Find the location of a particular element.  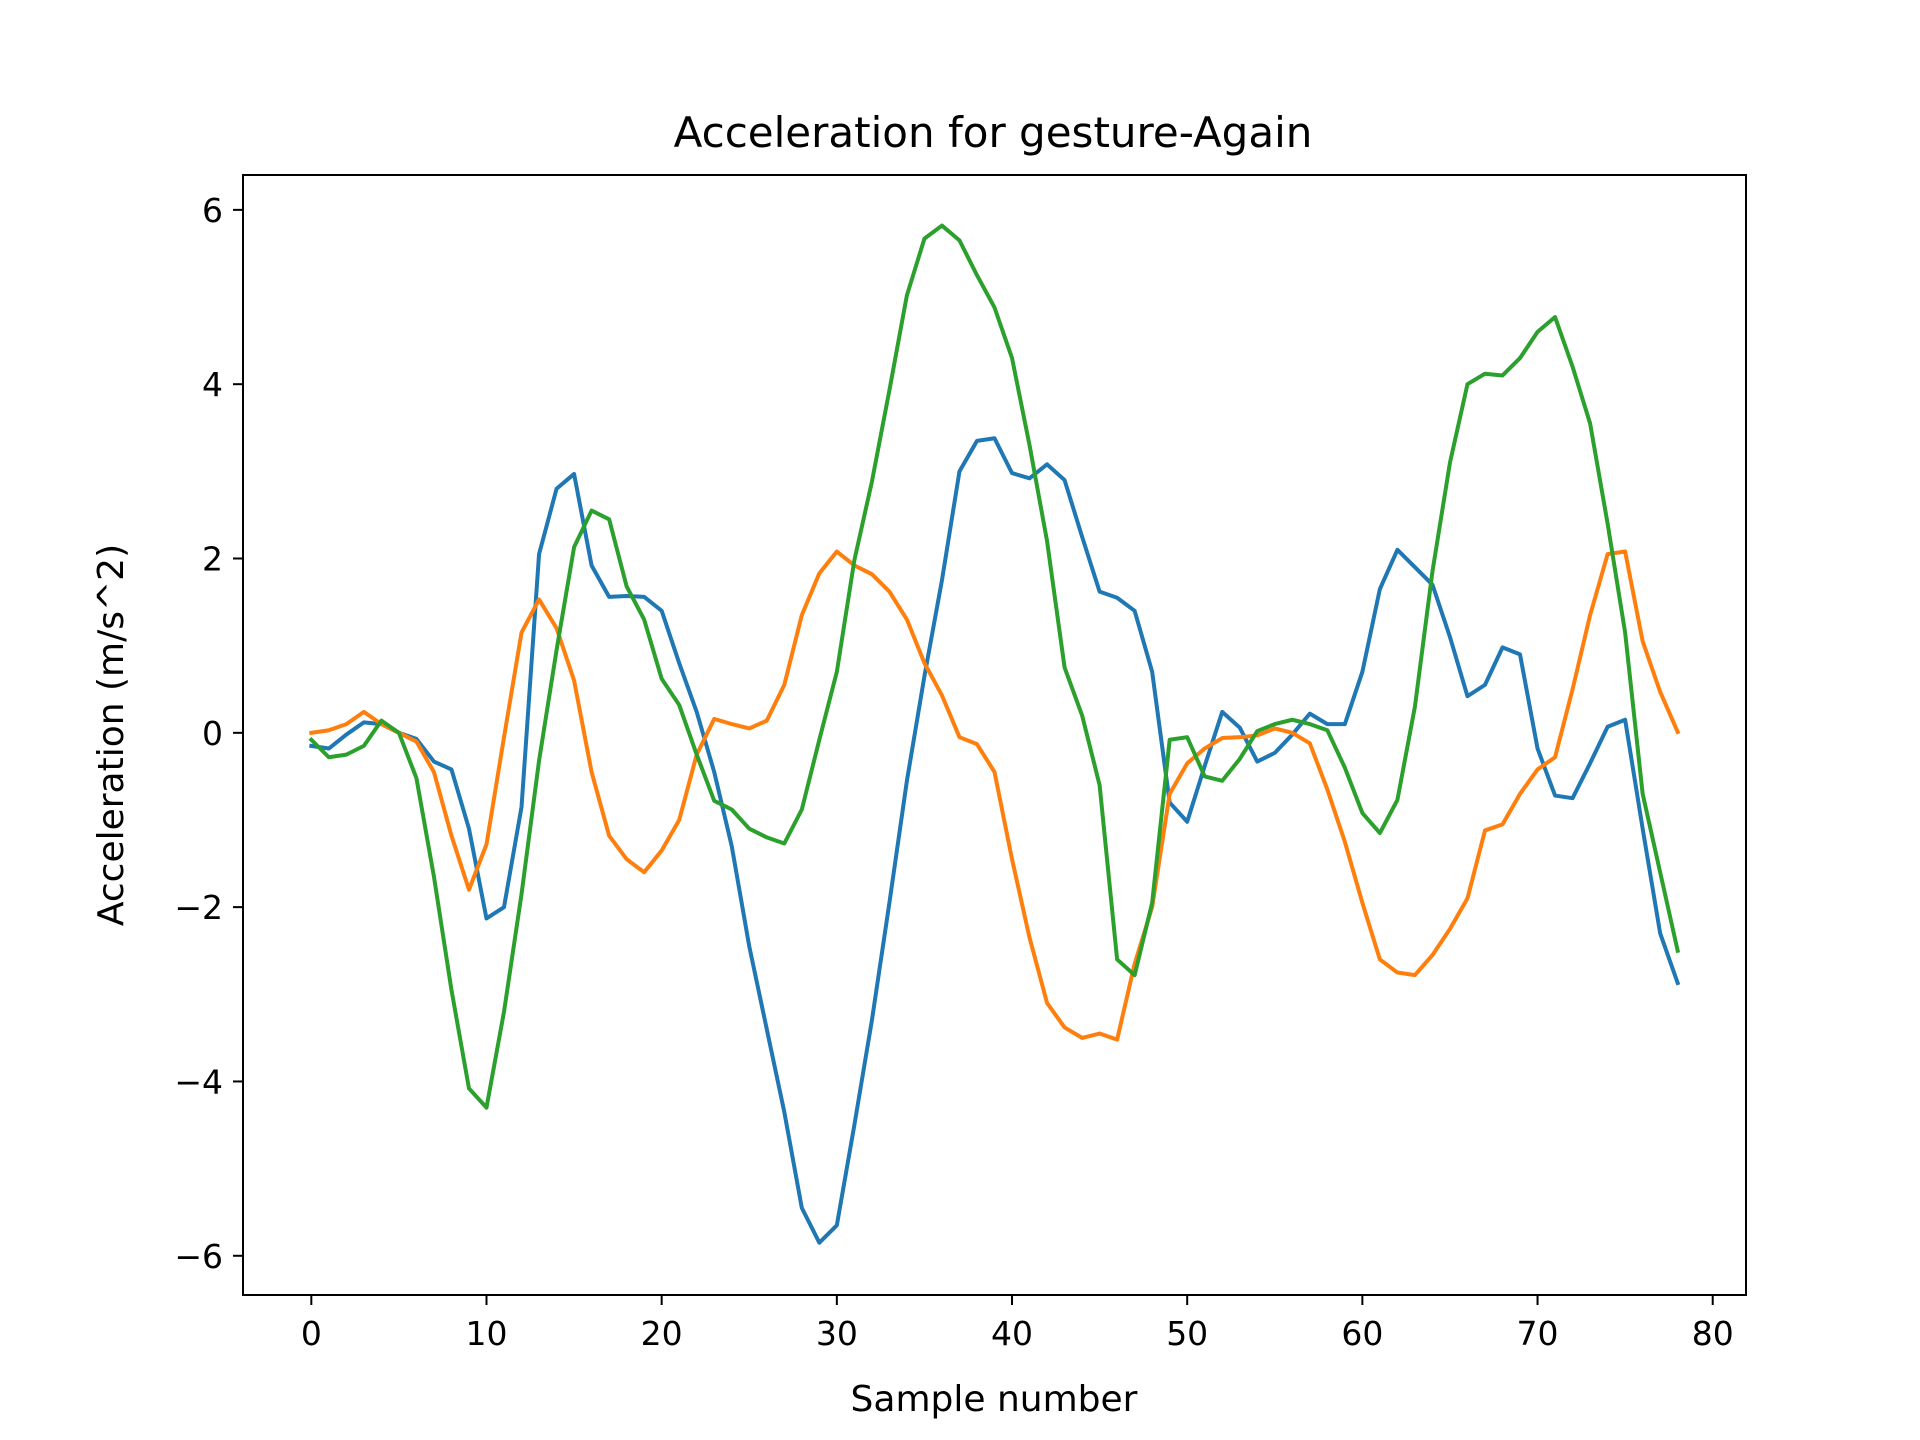

x-tick-label: 30 is located at coordinates (837, 1333).